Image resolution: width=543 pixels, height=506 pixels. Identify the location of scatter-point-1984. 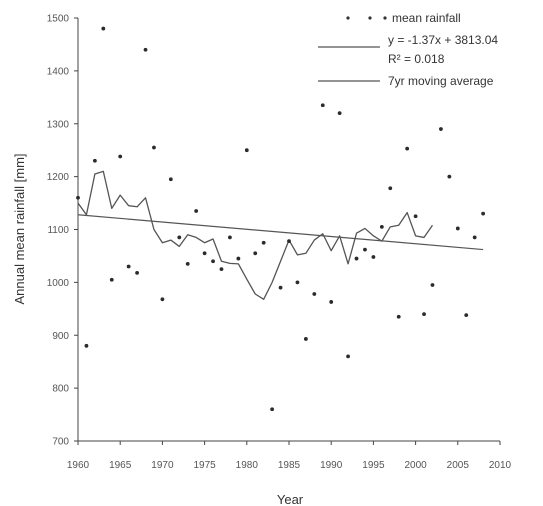
(280, 287).